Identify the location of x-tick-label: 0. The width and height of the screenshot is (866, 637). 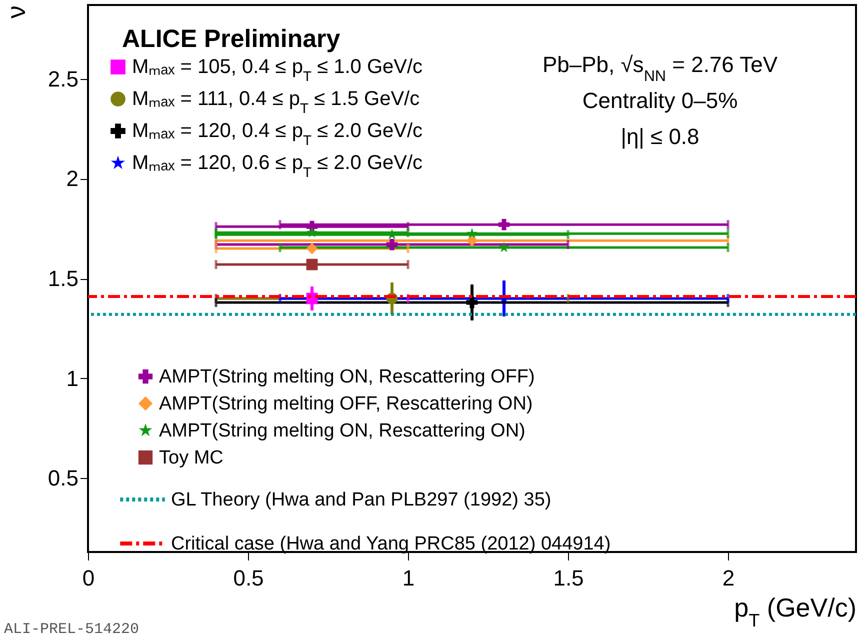
(88, 578).